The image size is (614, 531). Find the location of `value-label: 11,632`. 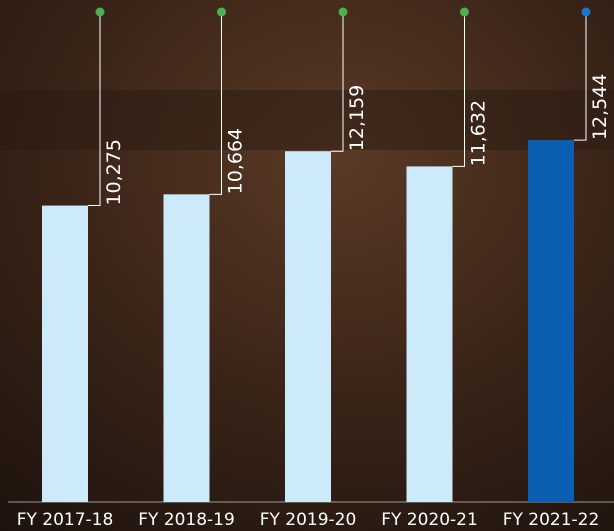

value-label: 11,632 is located at coordinates (479, 133).